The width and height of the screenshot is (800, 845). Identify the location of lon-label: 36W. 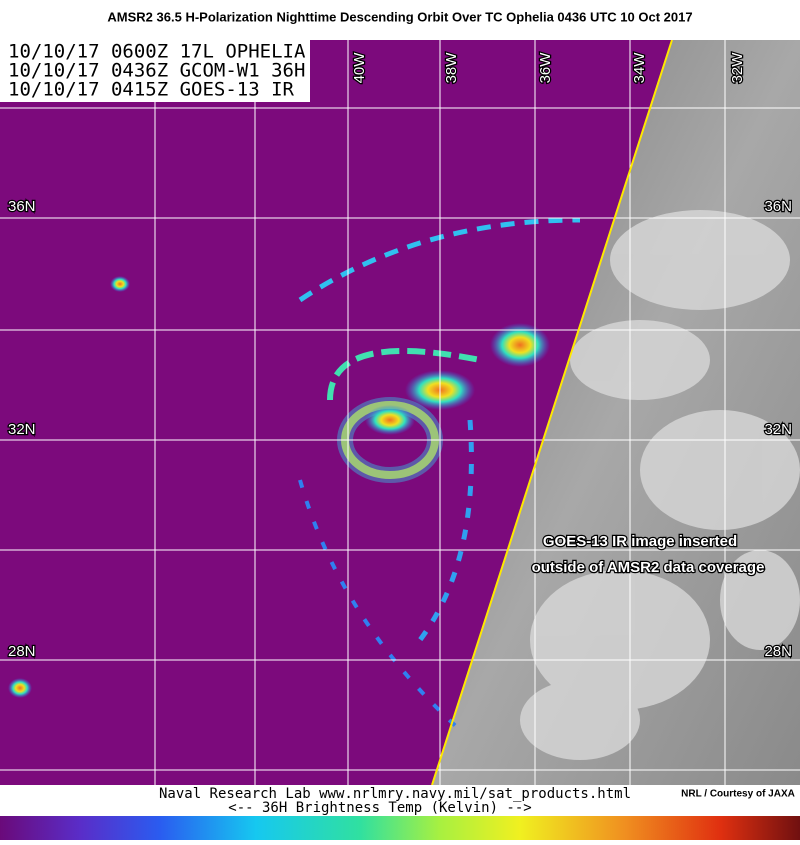
(545, 68).